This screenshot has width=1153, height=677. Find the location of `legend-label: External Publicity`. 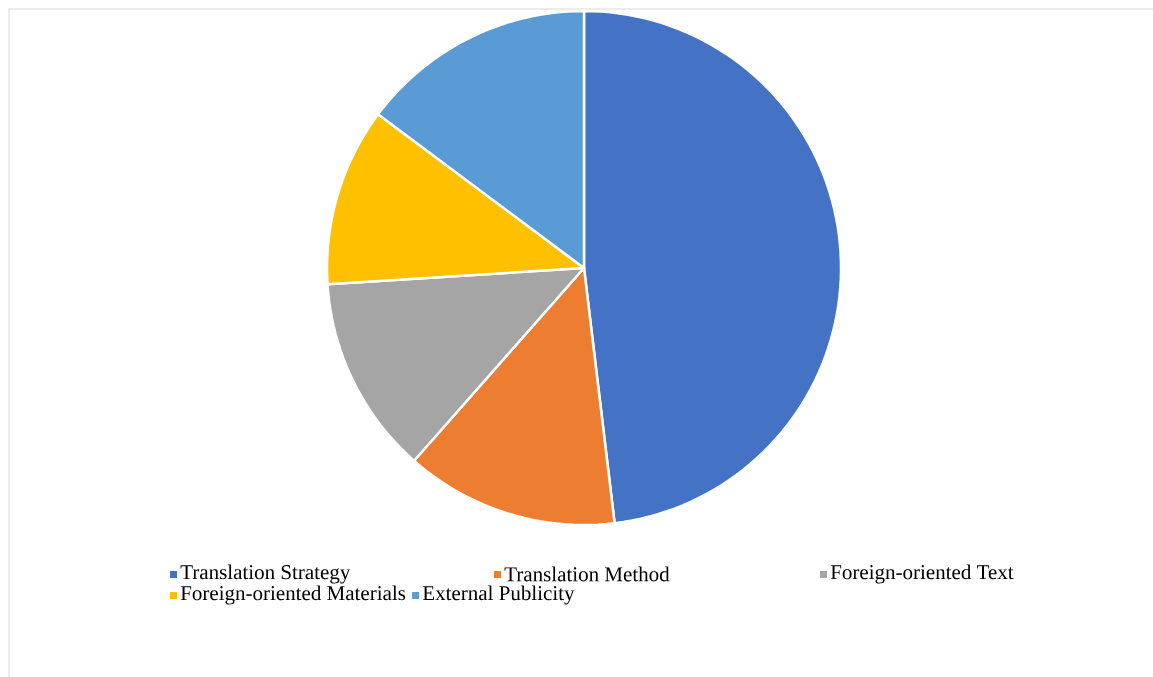

legend-label: External Publicity is located at coordinates (498, 595).